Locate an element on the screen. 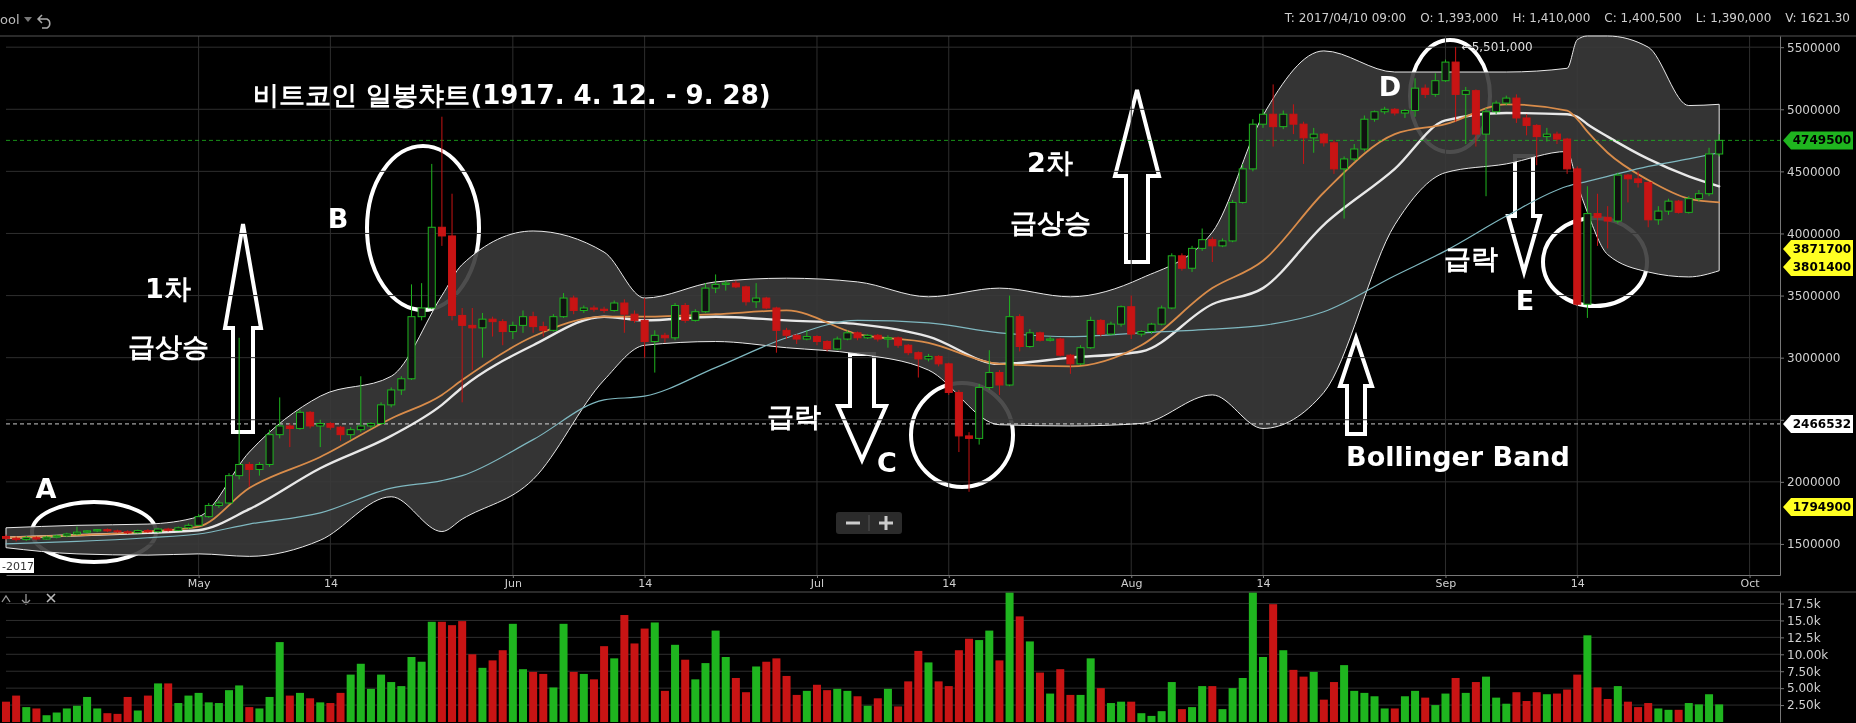  x-tick-label: May is located at coordinates (199, 584).